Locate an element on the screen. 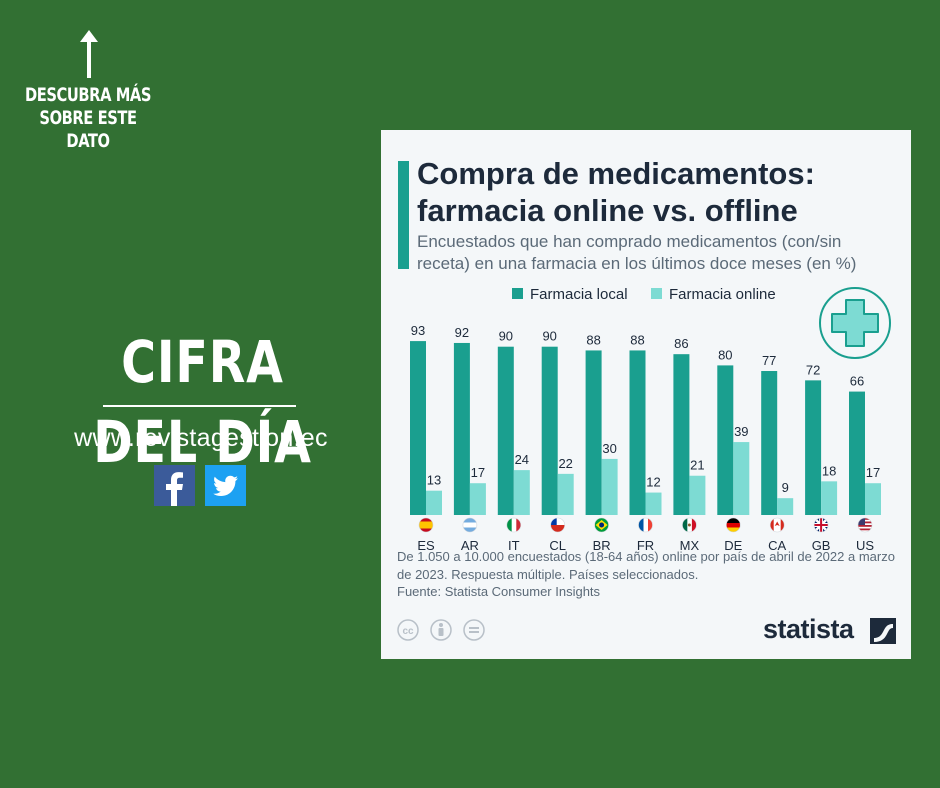 Image resolution: width=940 pixels, height=788 pixels. bar-online-ar is located at coordinates (477, 499).